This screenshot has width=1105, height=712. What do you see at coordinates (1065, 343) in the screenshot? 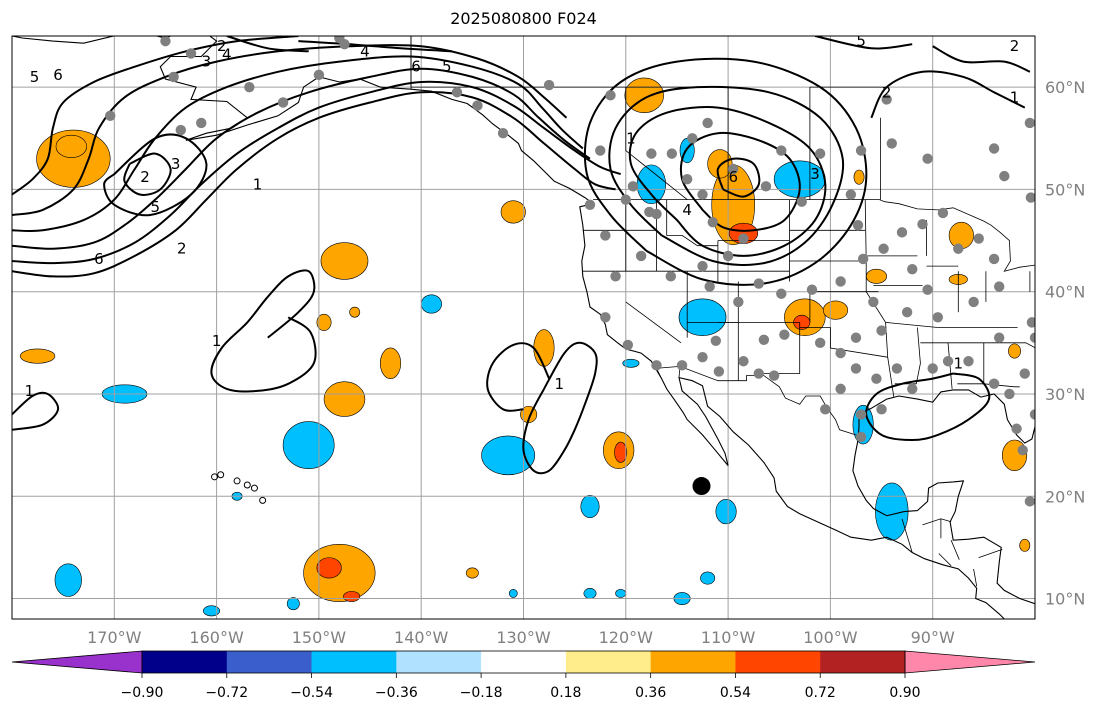
I see `latitude-labels: 60°N 50°N 40°N 30°N 20°N 10°N` at bounding box center [1065, 343].